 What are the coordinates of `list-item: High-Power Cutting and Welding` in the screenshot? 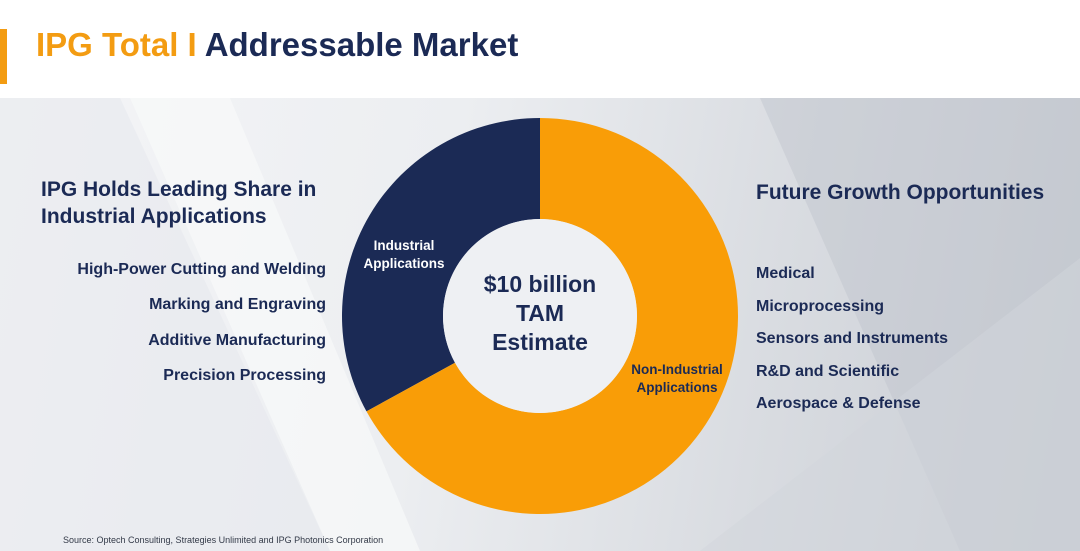 It's located at (201, 269).